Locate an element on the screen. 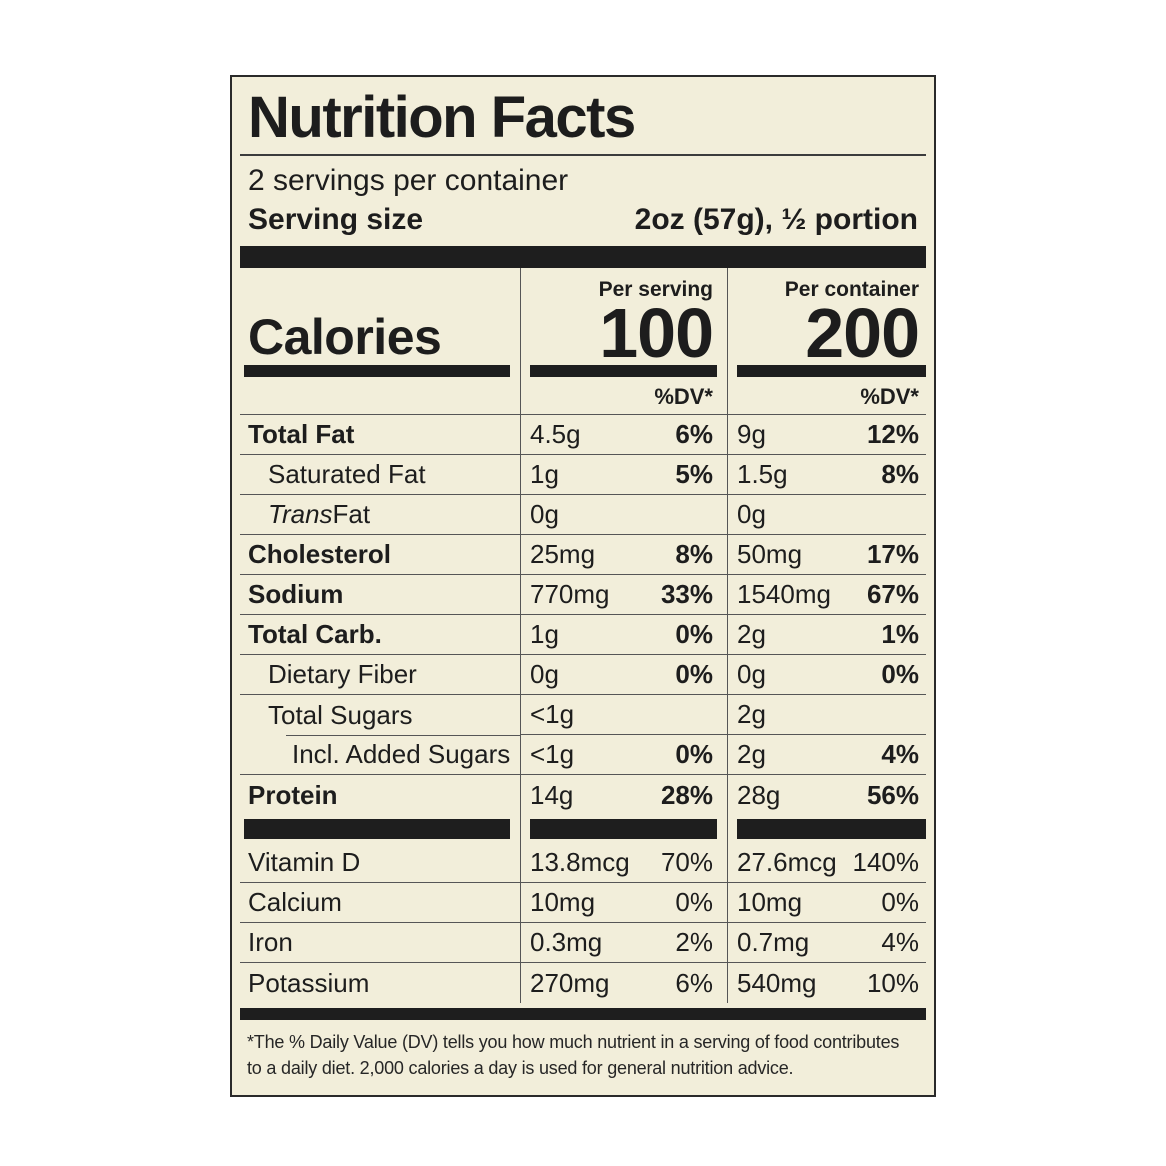 The image size is (1166, 1166). per-serving-cell: 0.3mg 2% is located at coordinates (623, 943).